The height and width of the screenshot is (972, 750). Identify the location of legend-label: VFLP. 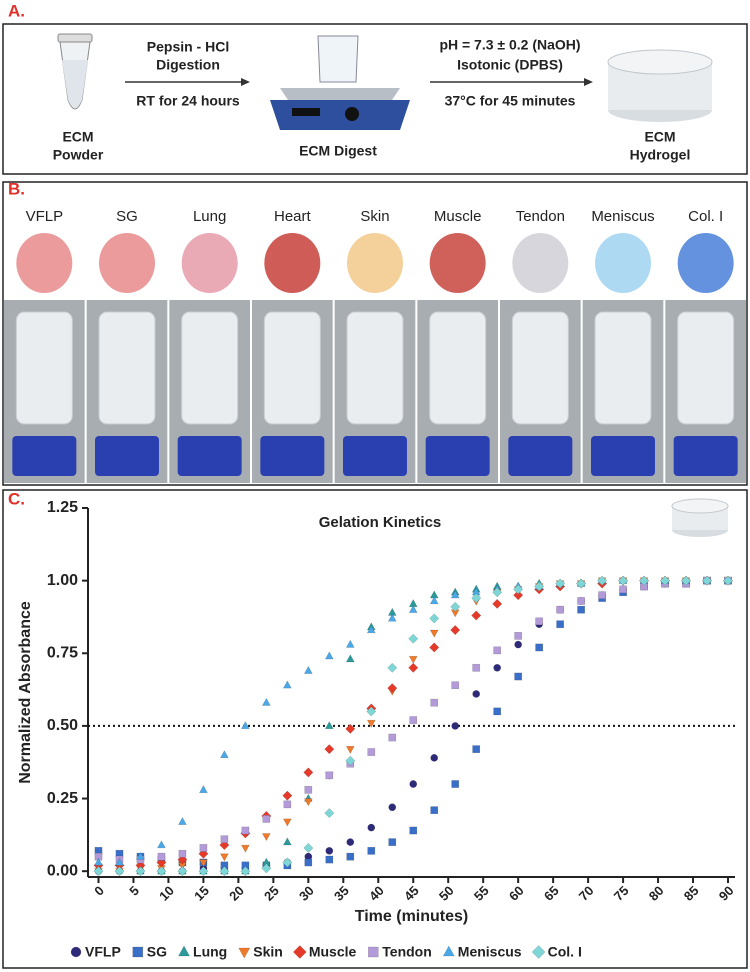
(103, 952).